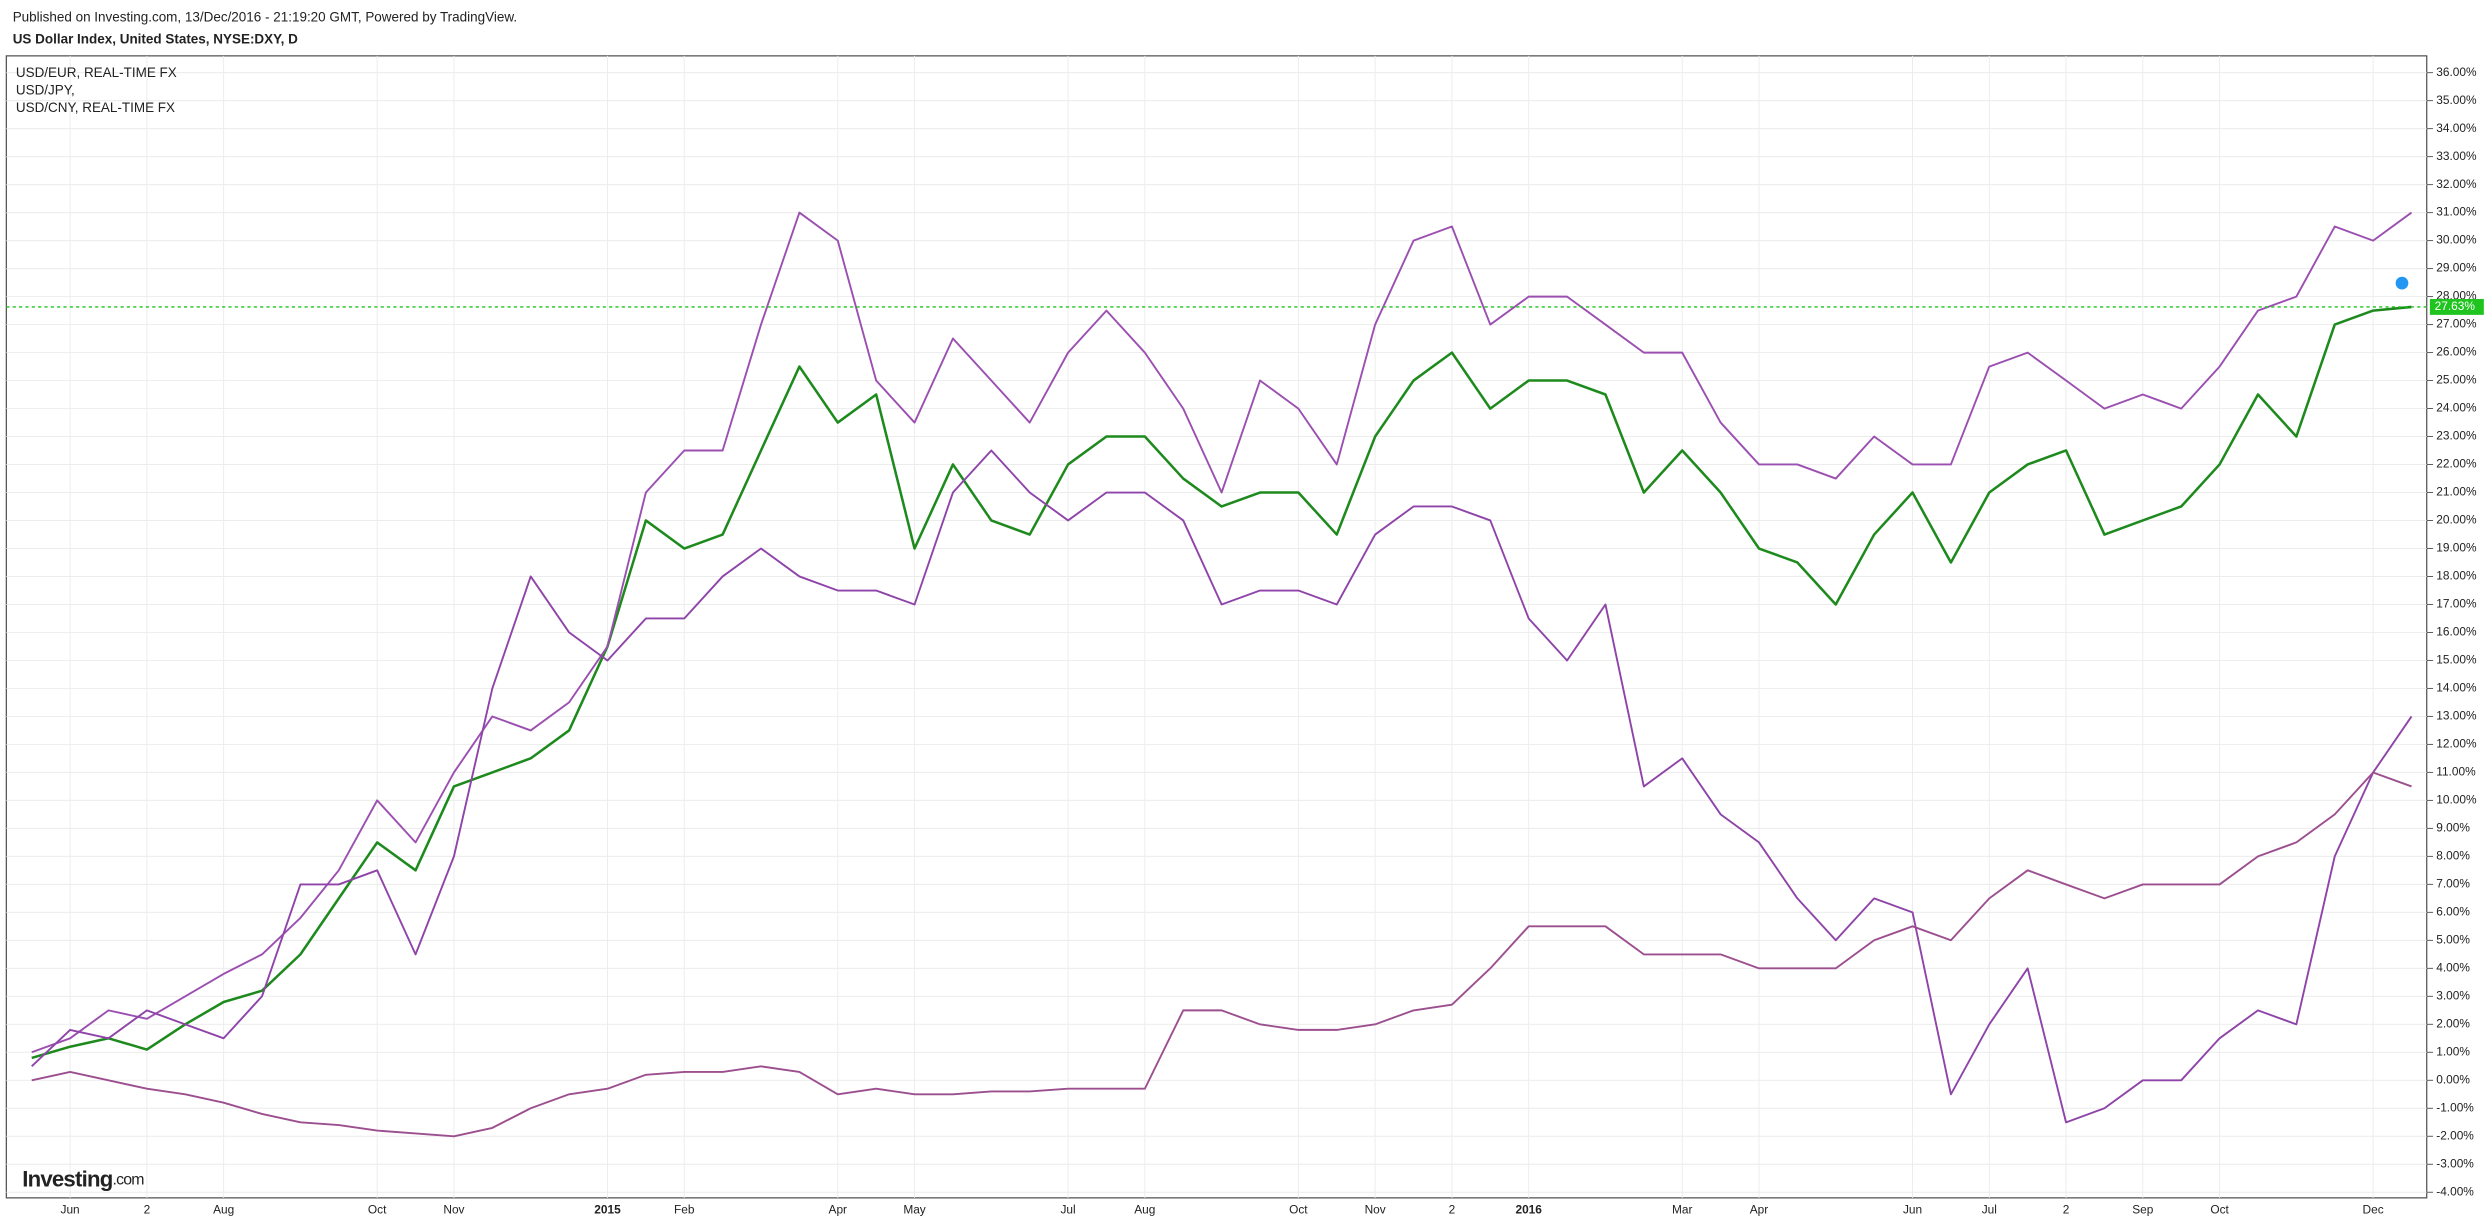 The image size is (2487, 1222). Describe the element at coordinates (2456, 688) in the screenshot. I see `y-tick-label: 14.00%` at that location.